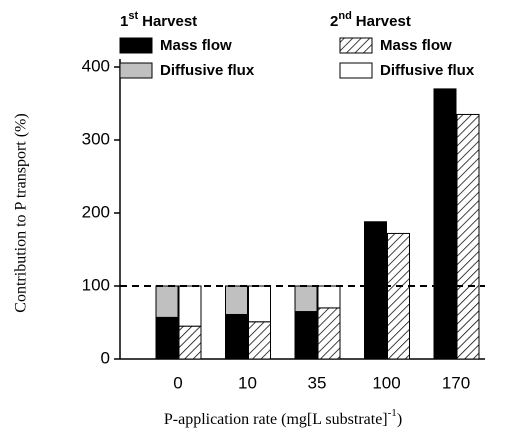 The image size is (518, 436). Describe the element at coordinates (21, 212) in the screenshot. I see `y-axis-title: Contribution to P transport (%)` at that location.